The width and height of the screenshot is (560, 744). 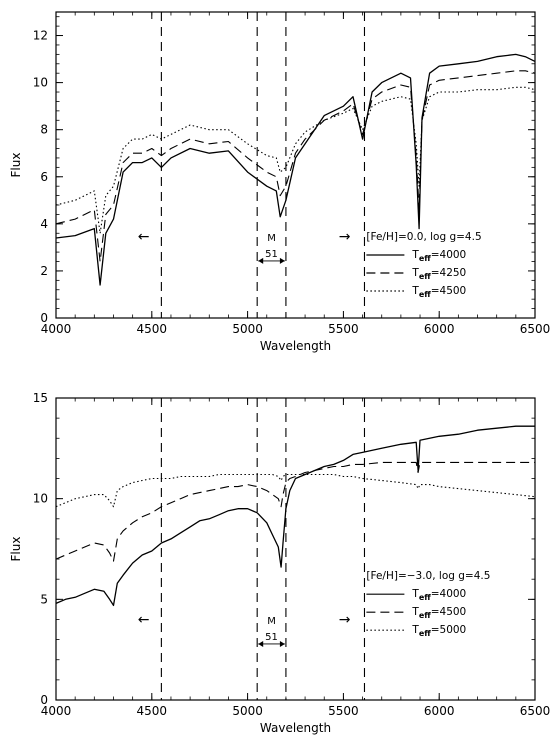 I want to click on legend-label-value: =5000, so click(x=449, y=630).